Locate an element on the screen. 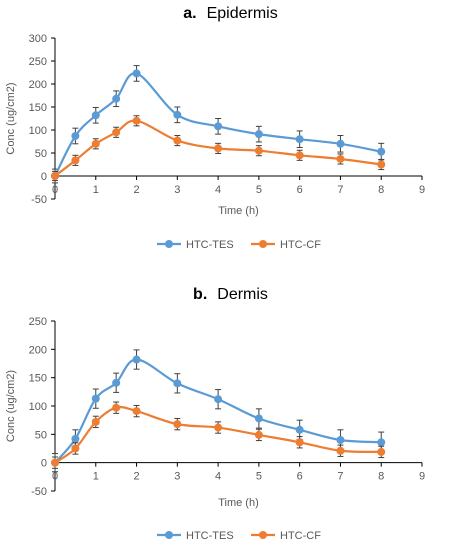  chart-title-text: Dermis is located at coordinates (242, 294).